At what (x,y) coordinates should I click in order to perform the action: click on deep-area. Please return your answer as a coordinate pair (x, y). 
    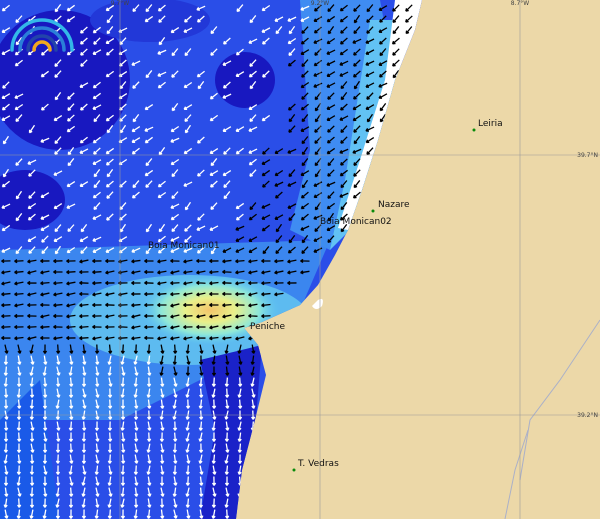
    Looking at the image, I should click on (231, 432).